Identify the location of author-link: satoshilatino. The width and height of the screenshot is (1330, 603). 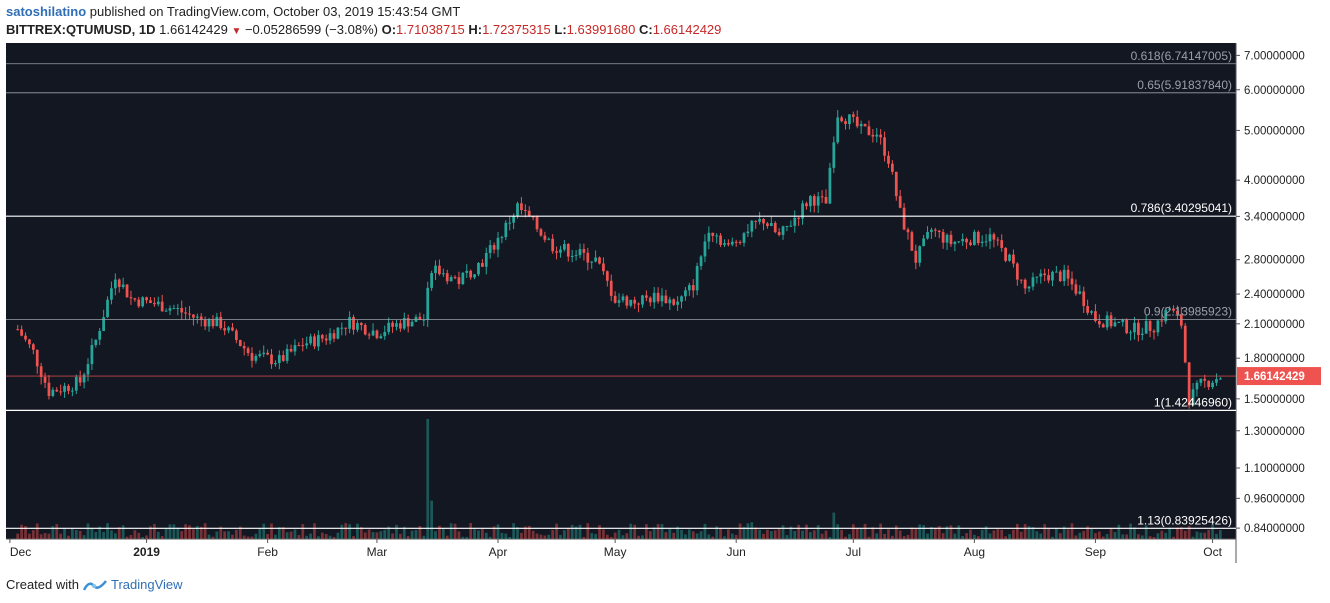
(46, 11).